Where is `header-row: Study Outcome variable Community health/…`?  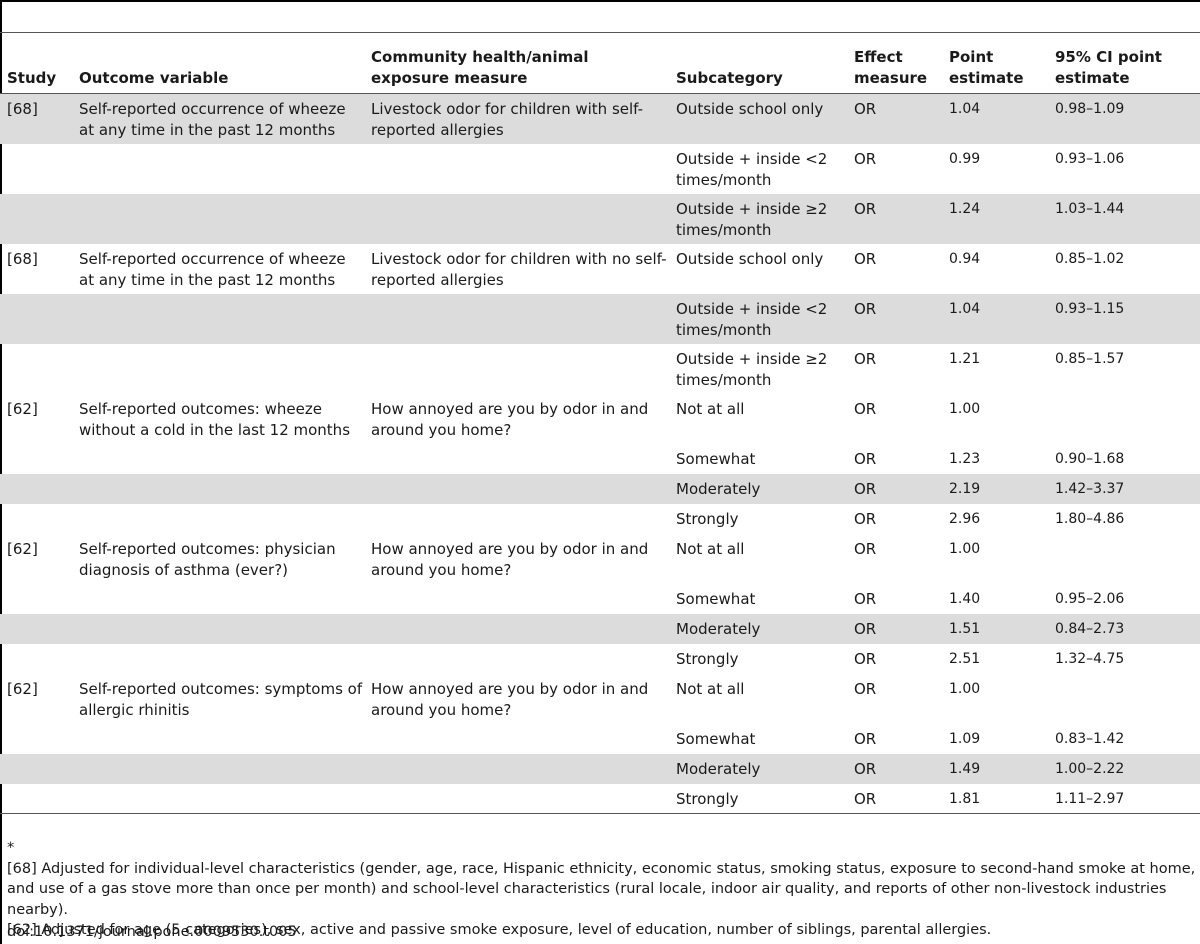 header-row: Study Outcome variable Community health/… is located at coordinates (600, 63).